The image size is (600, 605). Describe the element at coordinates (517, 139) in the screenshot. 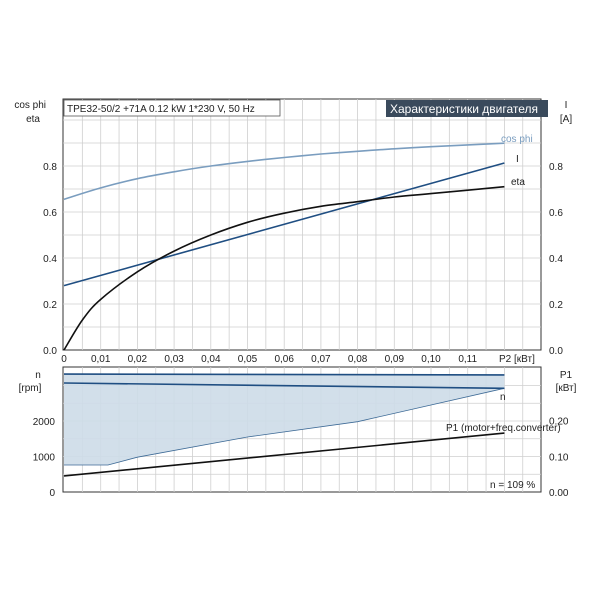

I see `series-label-cos-phi: cos phi` at that location.